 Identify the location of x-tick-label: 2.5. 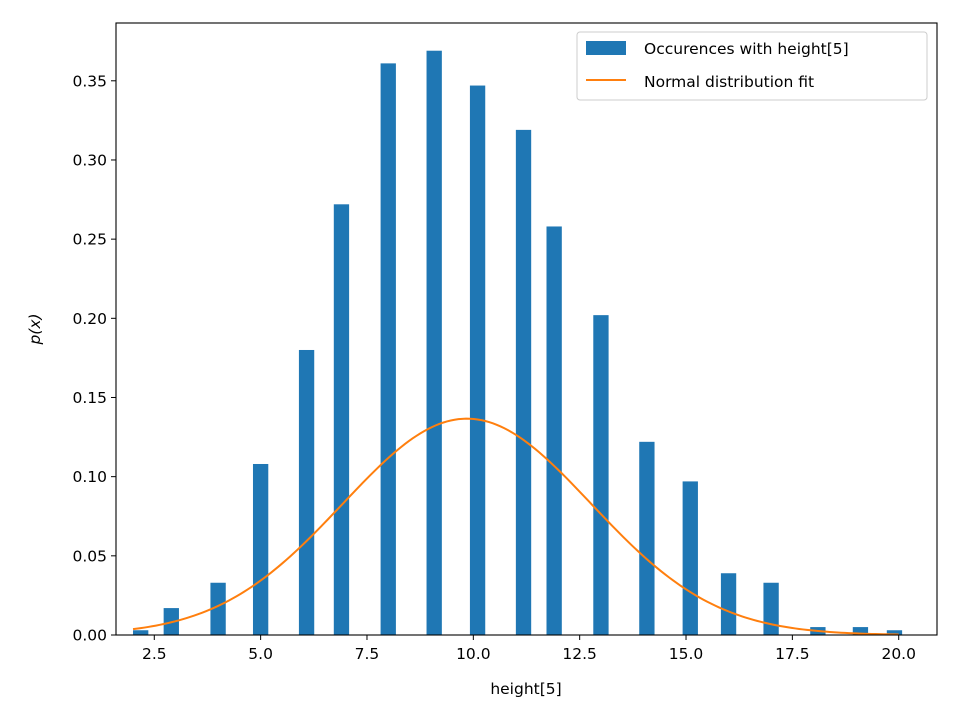
(154, 654).